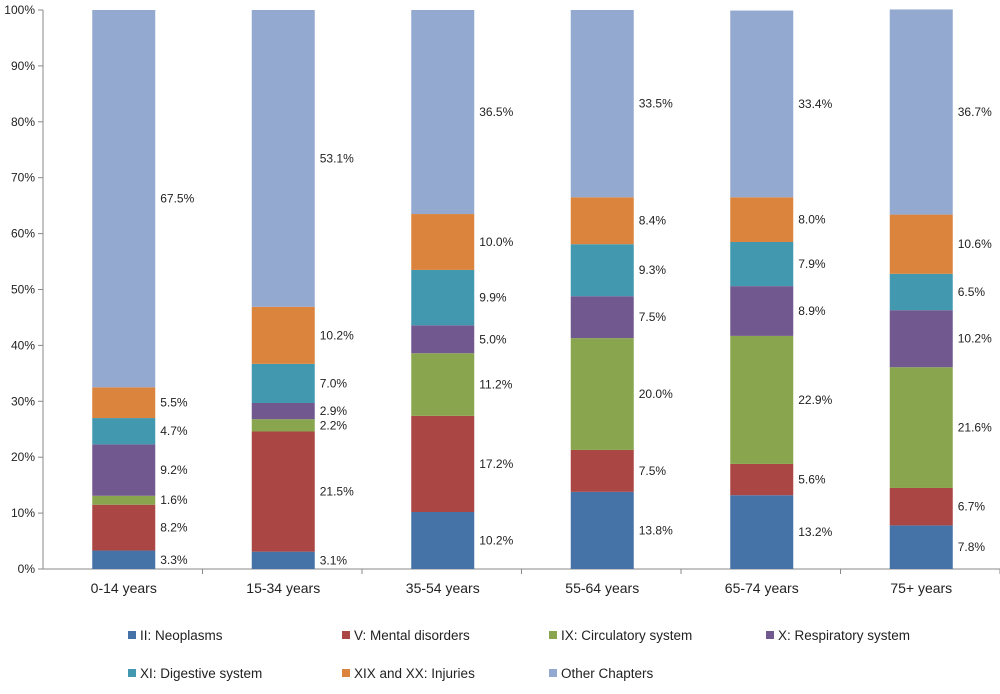 This screenshot has height=694, width=1000. I want to click on data-label: 5.0%, so click(493, 339).